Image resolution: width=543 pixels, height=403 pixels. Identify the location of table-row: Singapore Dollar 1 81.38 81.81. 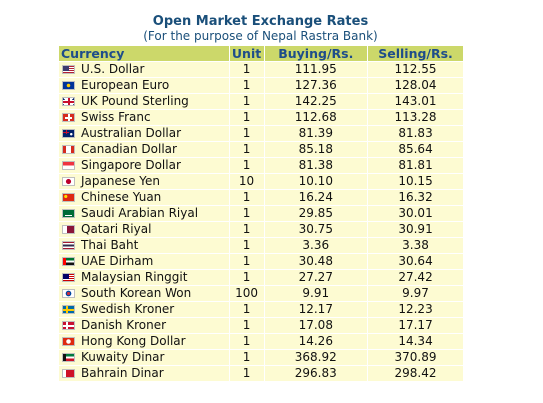
(261, 165).